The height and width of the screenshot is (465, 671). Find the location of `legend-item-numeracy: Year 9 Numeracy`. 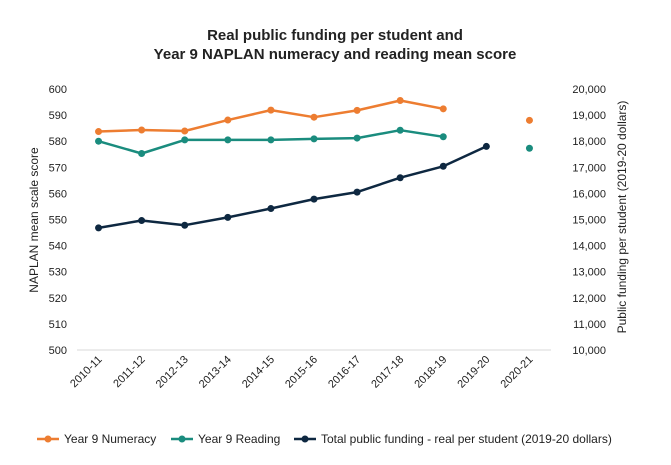

legend-item-numeracy: Year 9 Numeracy is located at coordinates (96, 439).